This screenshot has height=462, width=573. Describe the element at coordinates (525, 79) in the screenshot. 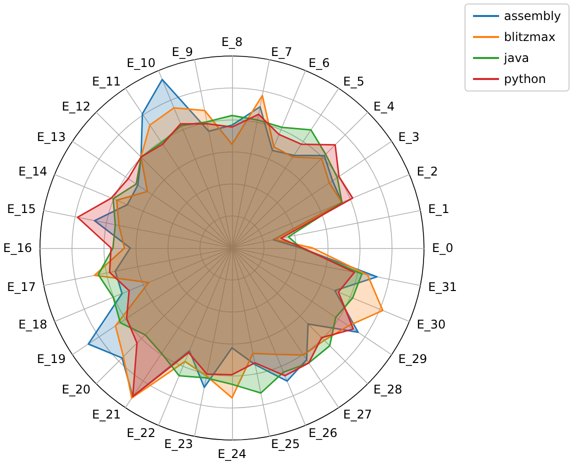

I see `legend-label: python` at that location.